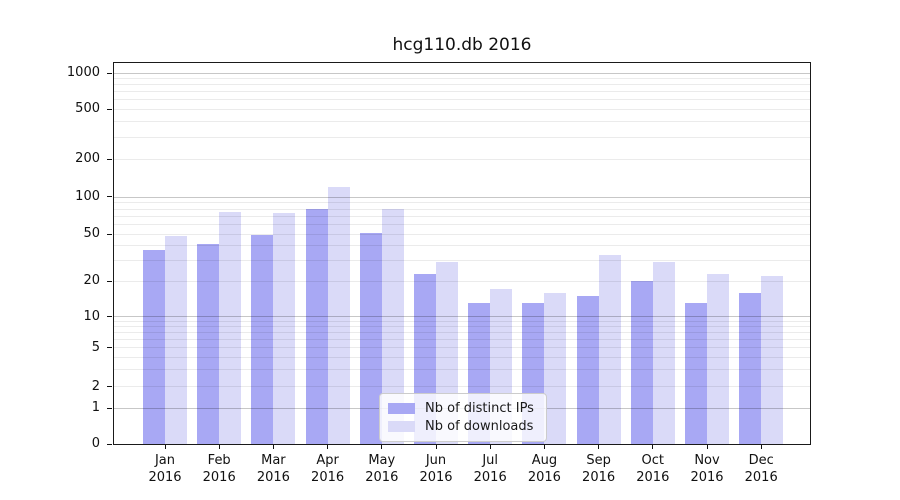  What do you see at coordinates (761, 460) in the screenshot?
I see `x-tick-month: Dec` at bounding box center [761, 460].